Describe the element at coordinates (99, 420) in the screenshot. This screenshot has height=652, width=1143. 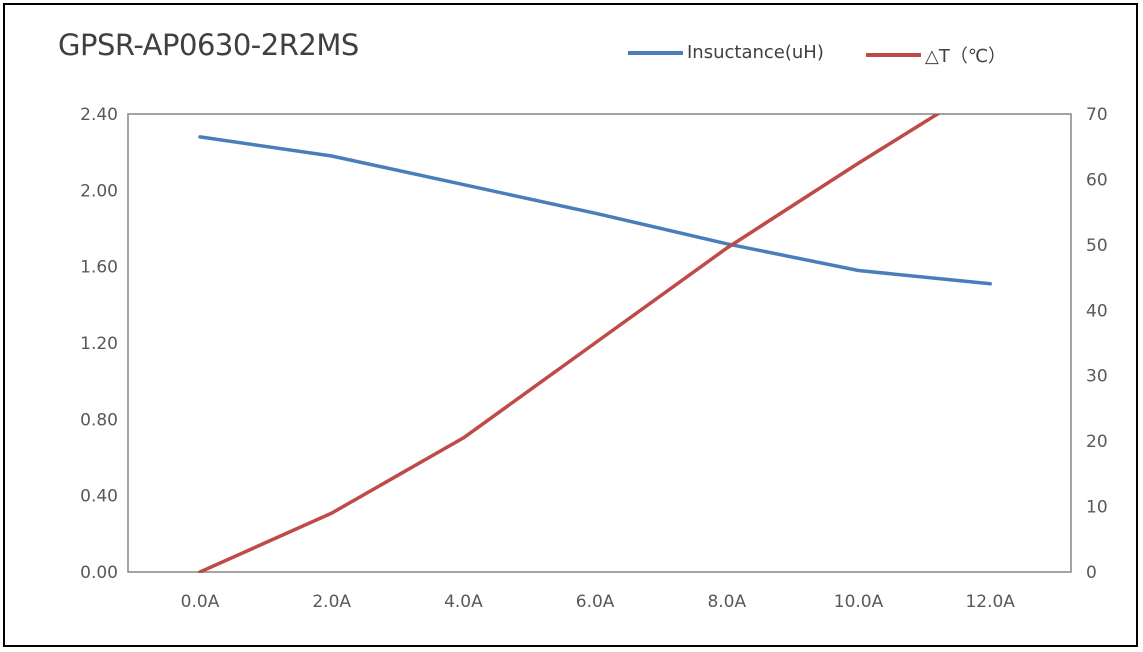
I see `left-tick-label: 0.80` at that location.